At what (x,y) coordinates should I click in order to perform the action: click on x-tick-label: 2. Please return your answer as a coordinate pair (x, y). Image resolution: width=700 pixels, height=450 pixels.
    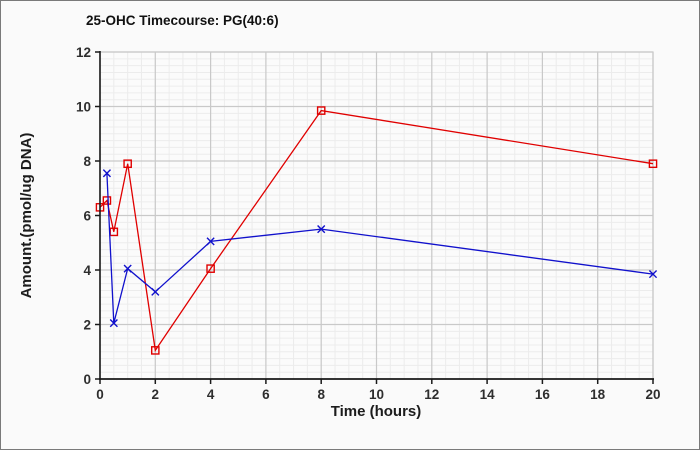
    Looking at the image, I should click on (156, 394).